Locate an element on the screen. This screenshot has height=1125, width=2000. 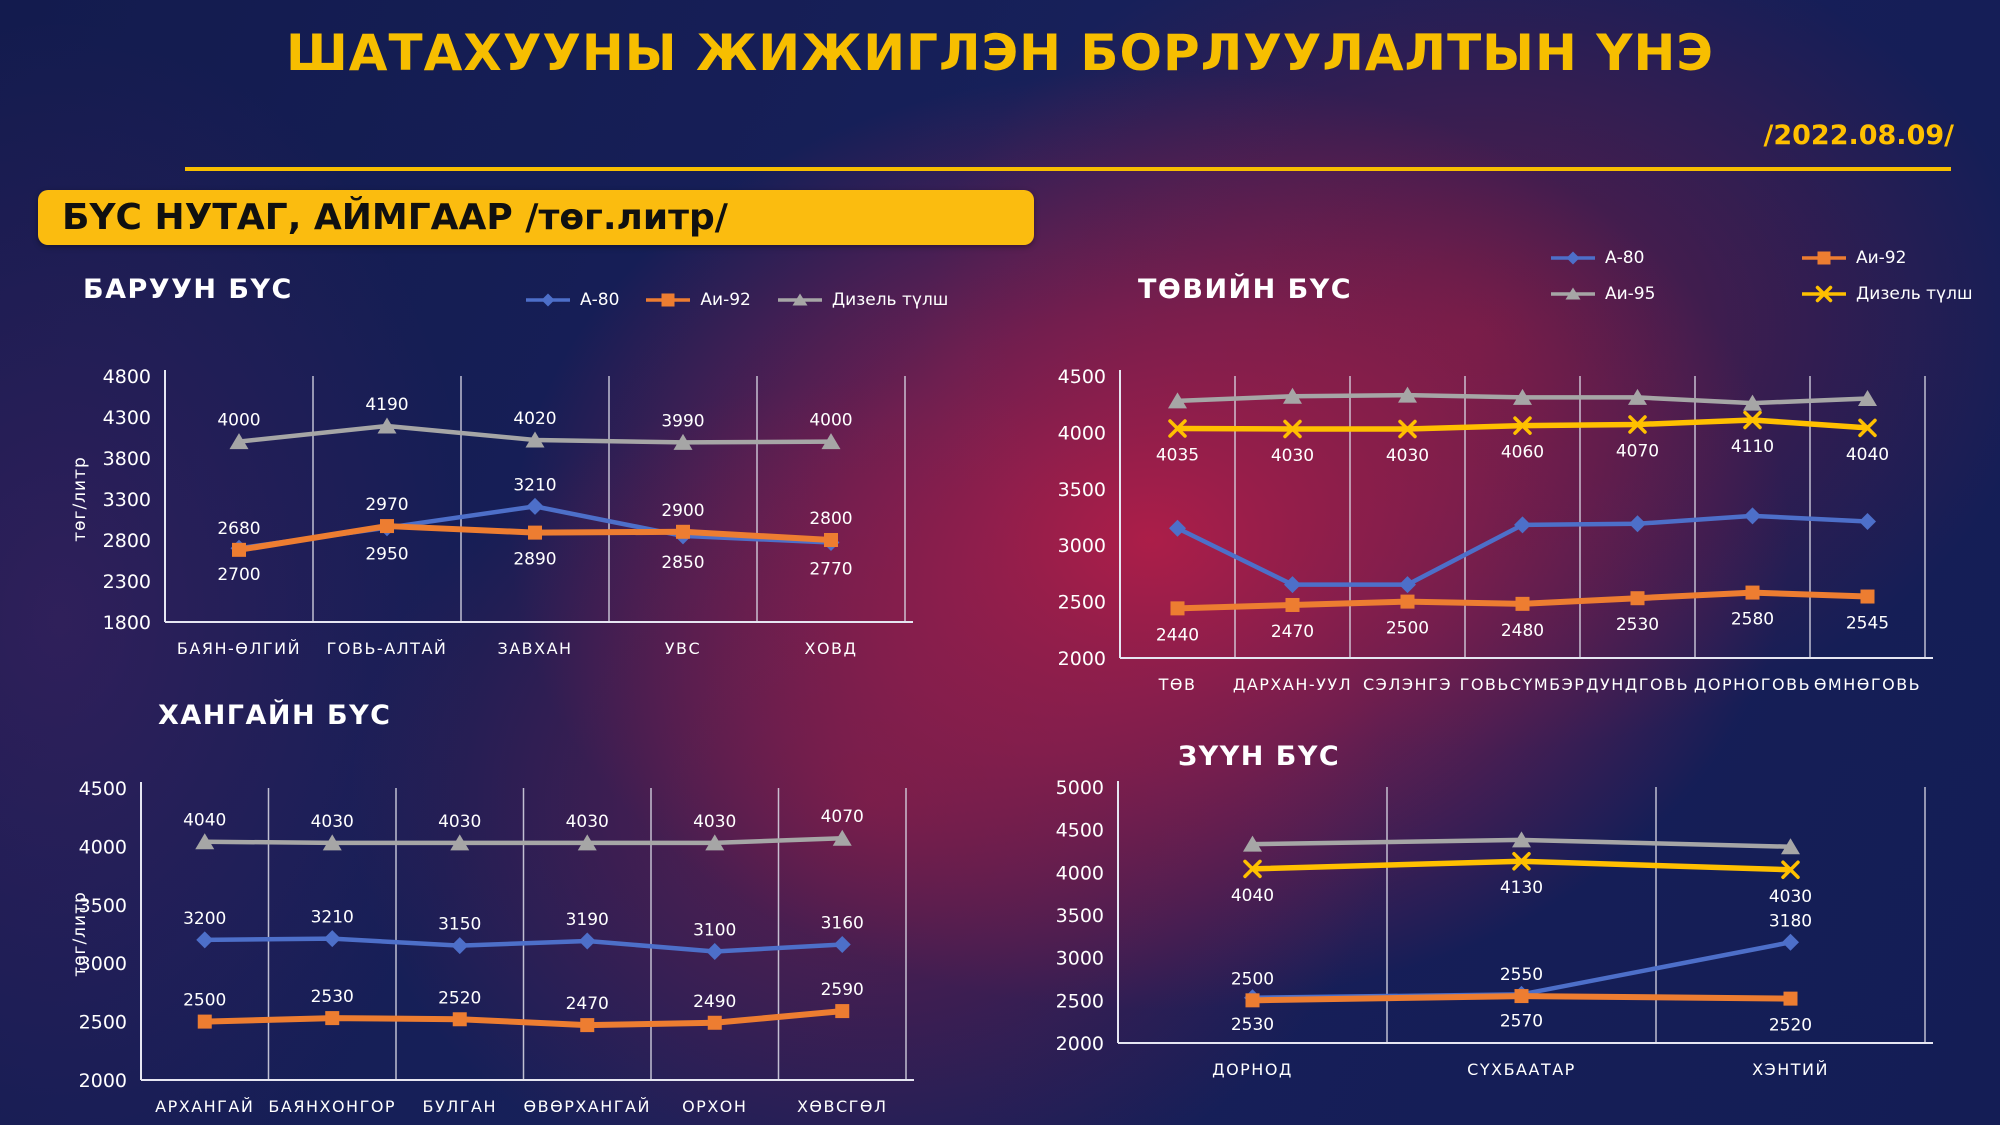
svg-text: 2800 is located at coordinates (127, 541).